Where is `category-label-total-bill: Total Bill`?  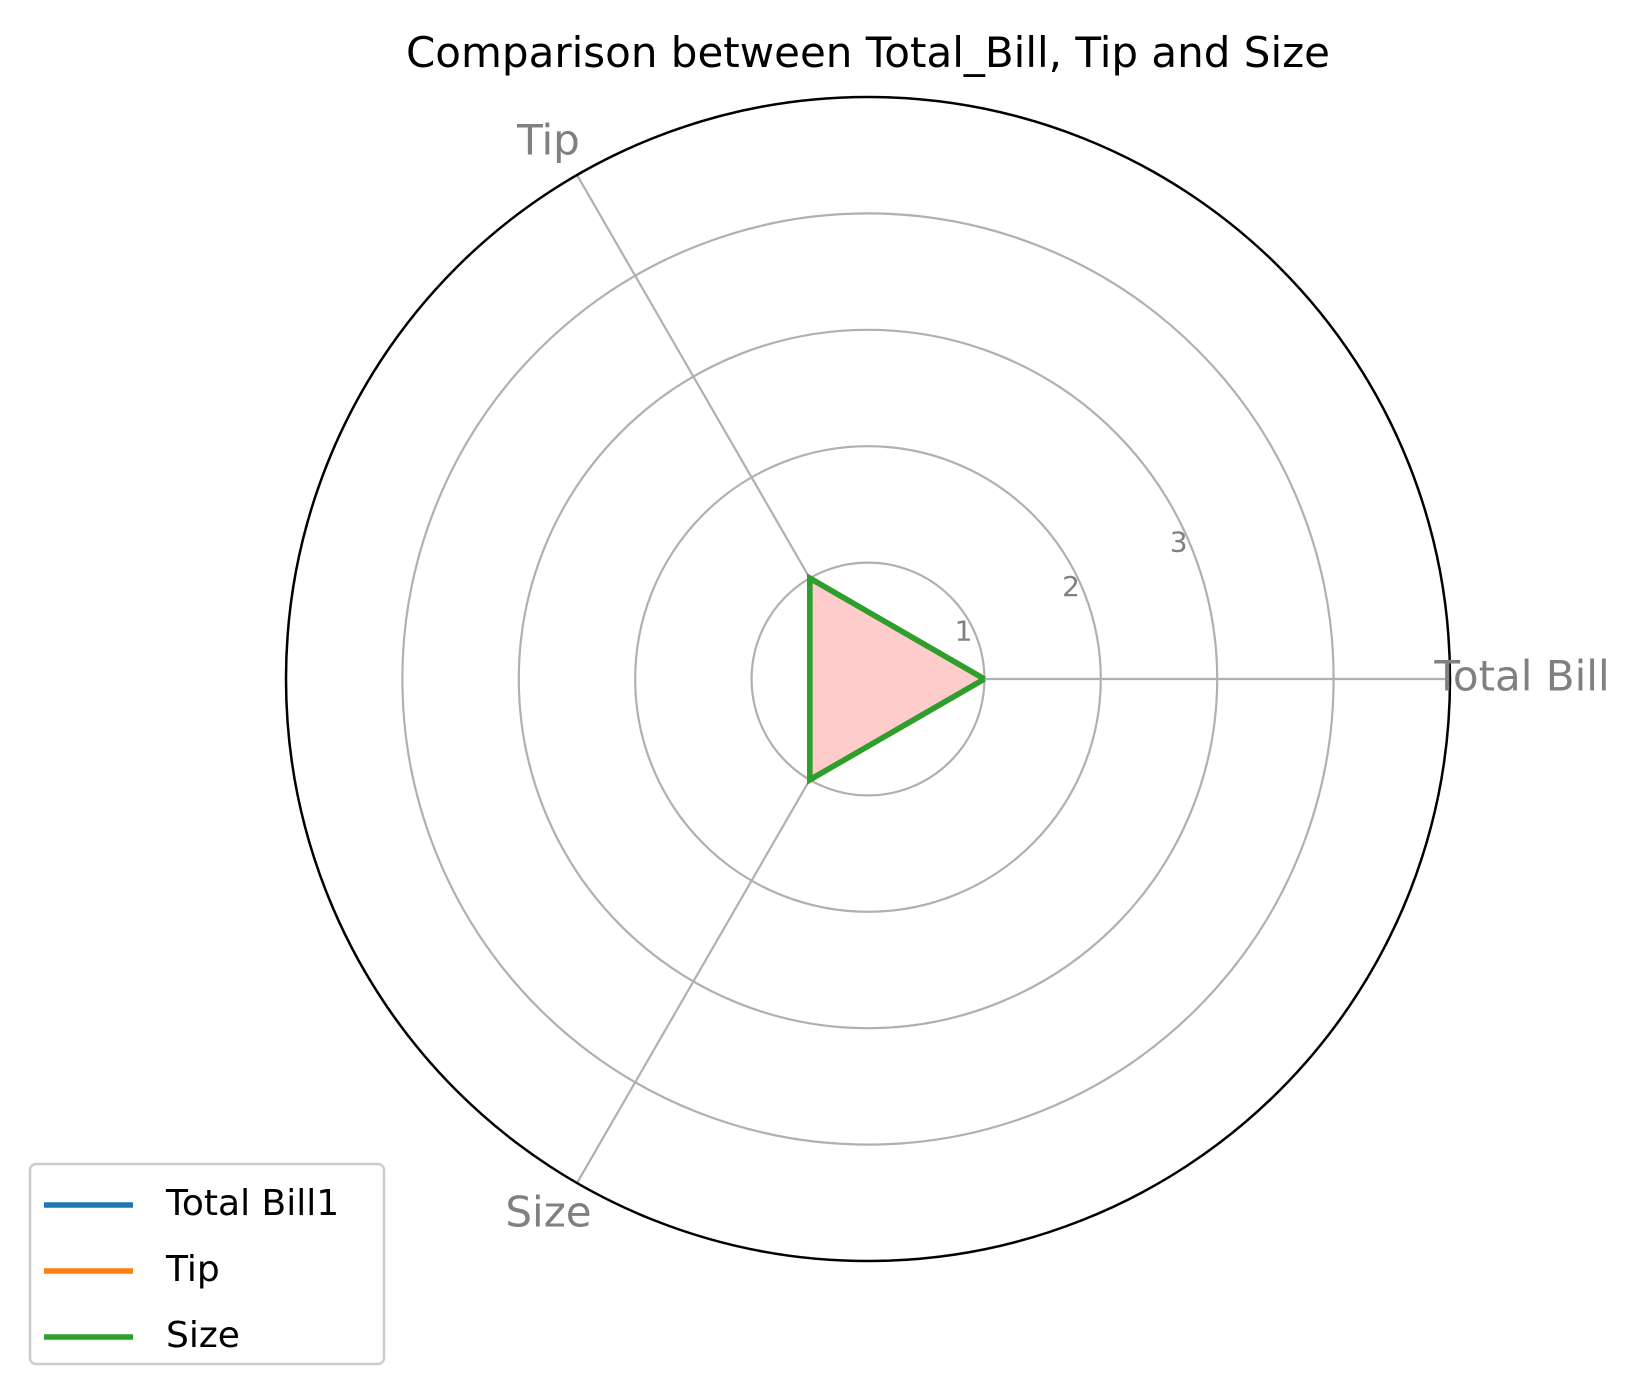
category-label-total-bill: Total Bill is located at coordinates (1521, 676).